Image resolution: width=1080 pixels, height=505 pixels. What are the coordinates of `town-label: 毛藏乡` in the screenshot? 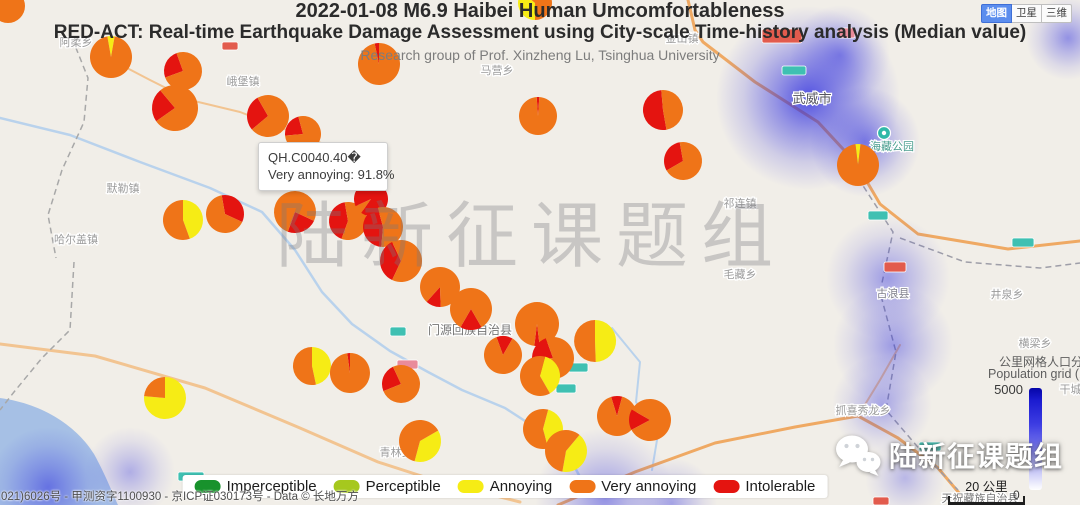 It's located at (740, 274).